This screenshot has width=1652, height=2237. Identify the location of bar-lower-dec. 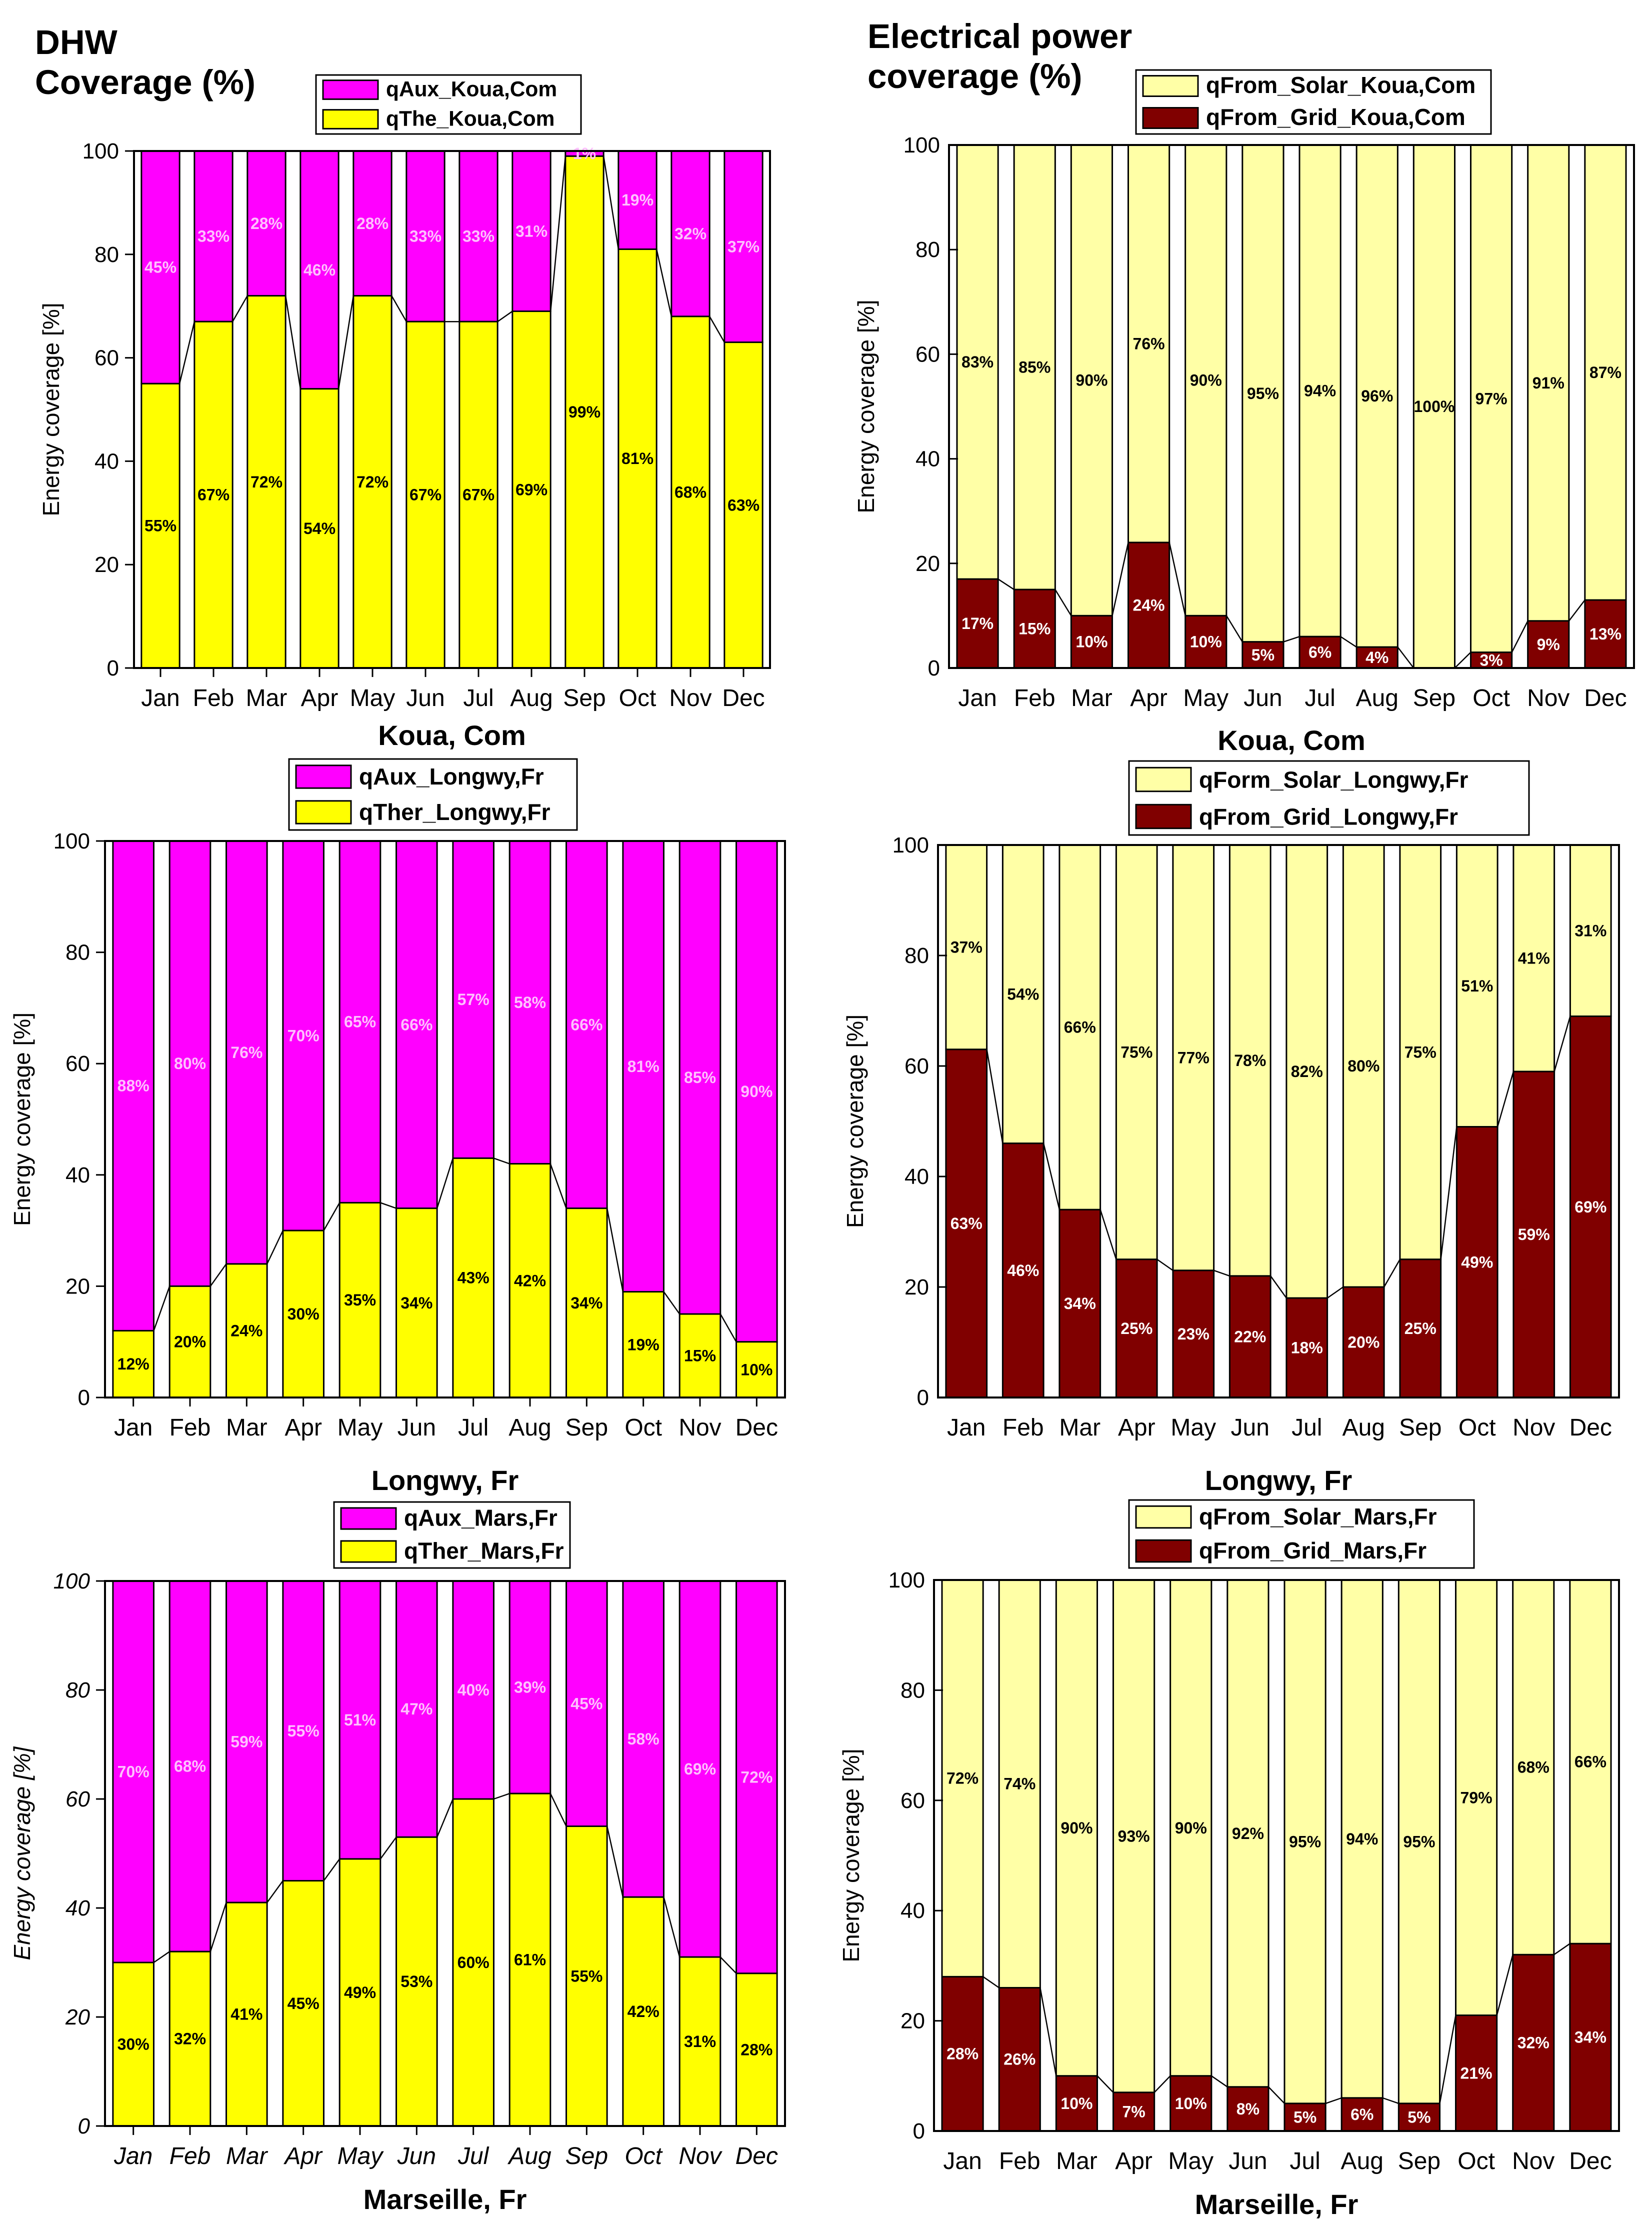
(757, 2049).